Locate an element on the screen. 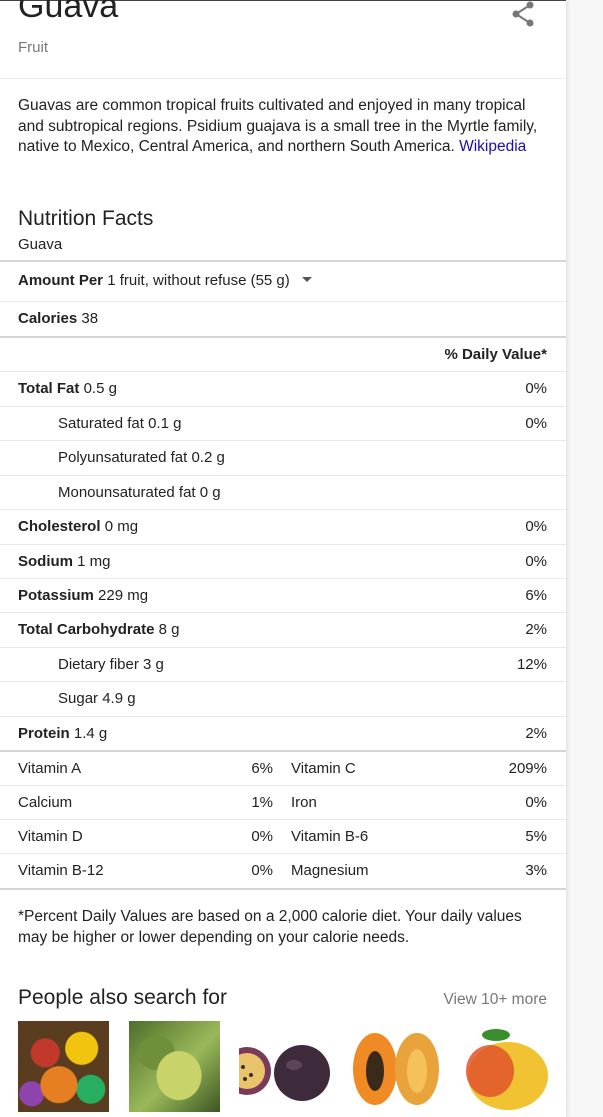 The image size is (603, 1117). nutrient-label: Protein is located at coordinates (44, 733).